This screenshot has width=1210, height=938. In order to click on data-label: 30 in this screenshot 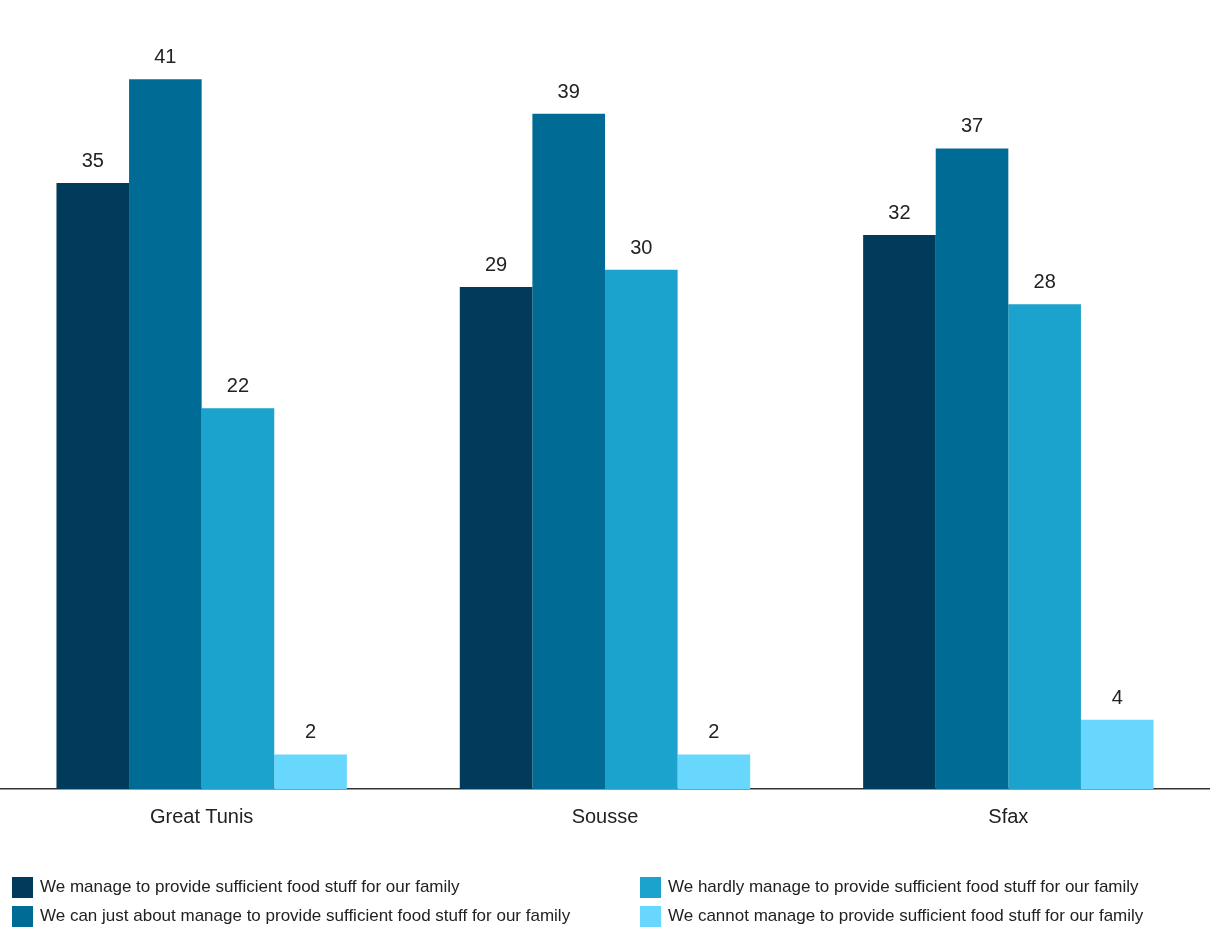, I will do `click(641, 246)`.